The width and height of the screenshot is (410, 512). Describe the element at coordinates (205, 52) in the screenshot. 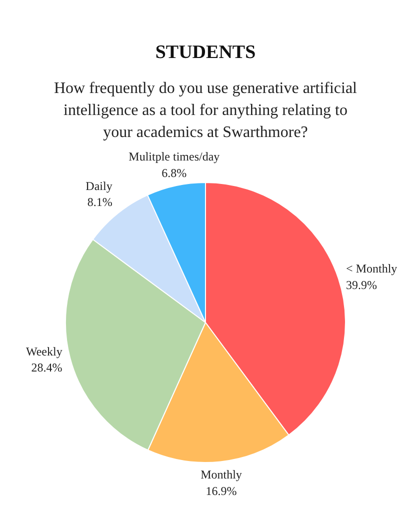

I see `chart-title: STUDENTS` at that location.